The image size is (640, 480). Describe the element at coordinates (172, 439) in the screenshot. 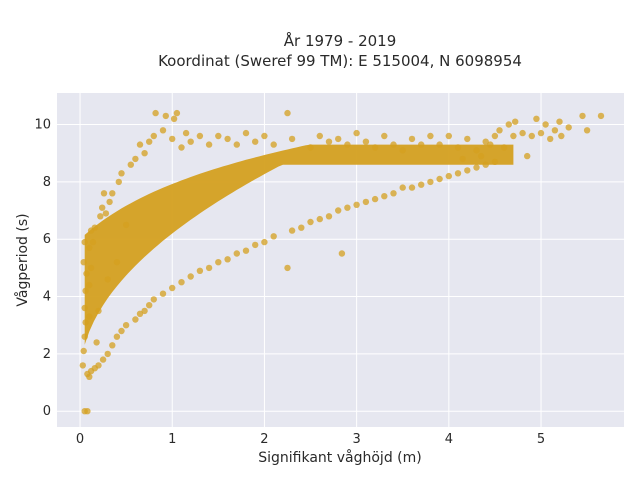

I see `x-tick-label: 1` at that location.